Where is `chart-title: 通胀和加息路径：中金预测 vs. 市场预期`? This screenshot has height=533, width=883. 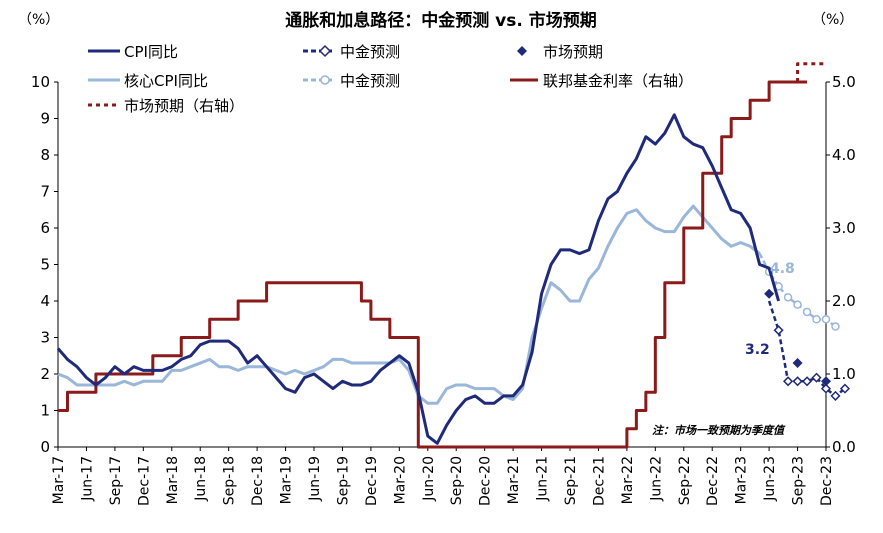
chart-title: 通胀和加息路径：中金预测 vs. 市场预期 is located at coordinates (441, 20).